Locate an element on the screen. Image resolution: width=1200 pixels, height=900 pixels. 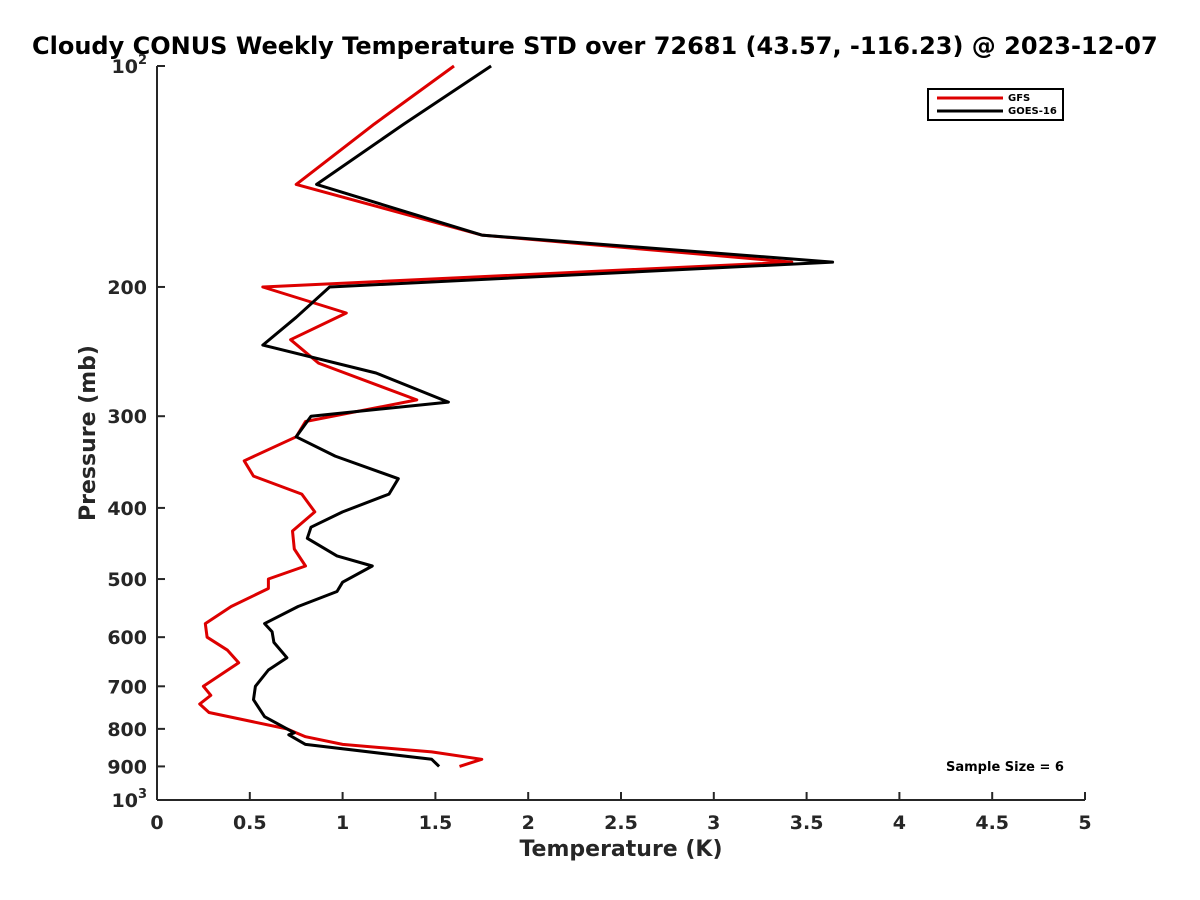
y-tick-base: 600 is located at coordinates (127, 638).